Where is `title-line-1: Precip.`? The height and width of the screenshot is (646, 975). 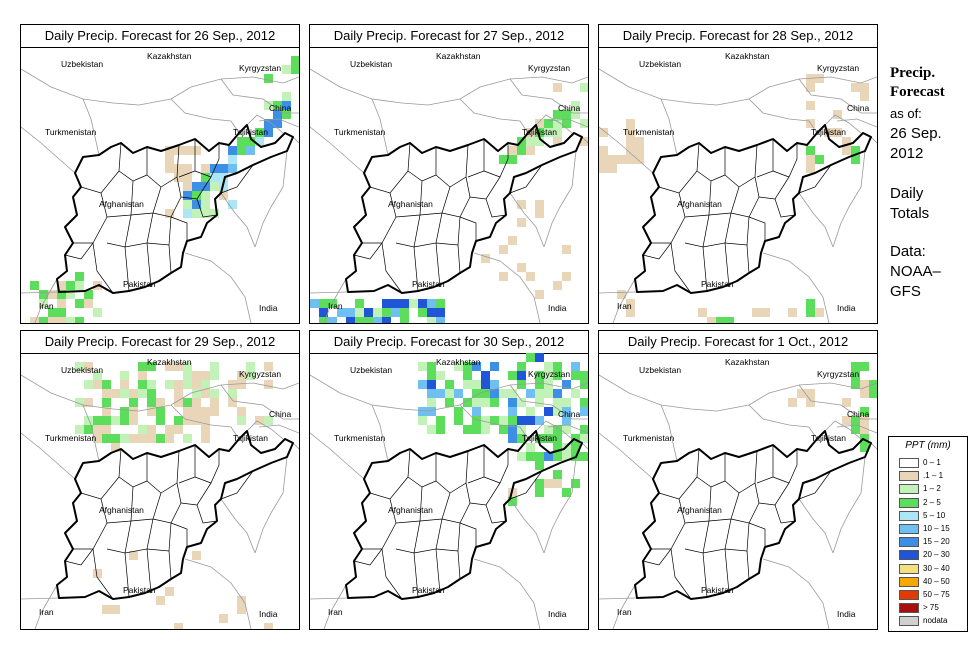 title-line-1: Precip. is located at coordinates (913, 73).